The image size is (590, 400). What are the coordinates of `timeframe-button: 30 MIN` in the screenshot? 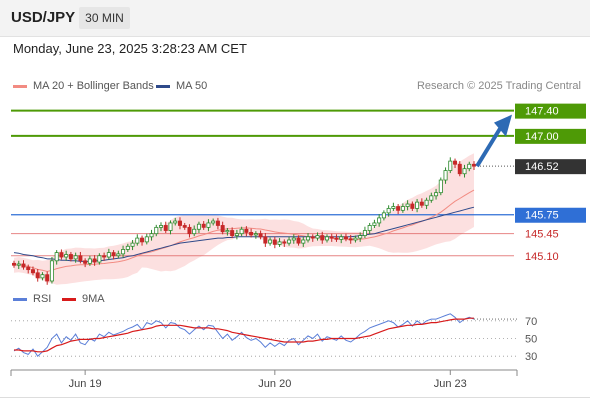 It's located at (104, 18).